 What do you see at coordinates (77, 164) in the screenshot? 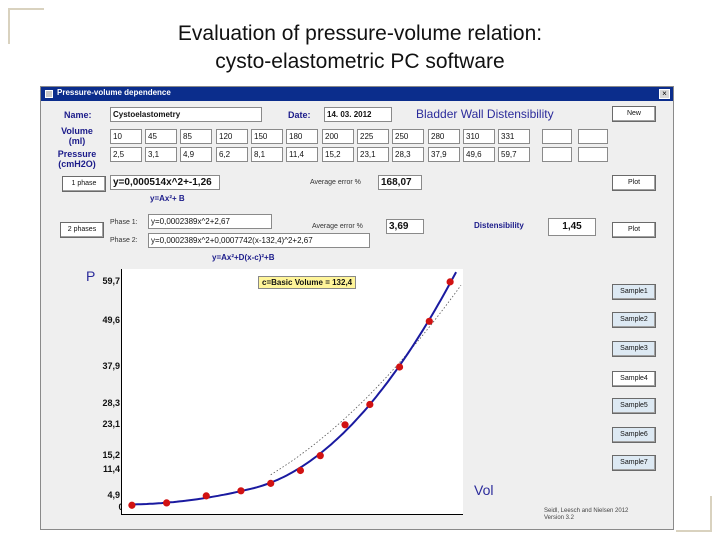
I see `pressure-unit: (cmH2O)` at bounding box center [77, 164].